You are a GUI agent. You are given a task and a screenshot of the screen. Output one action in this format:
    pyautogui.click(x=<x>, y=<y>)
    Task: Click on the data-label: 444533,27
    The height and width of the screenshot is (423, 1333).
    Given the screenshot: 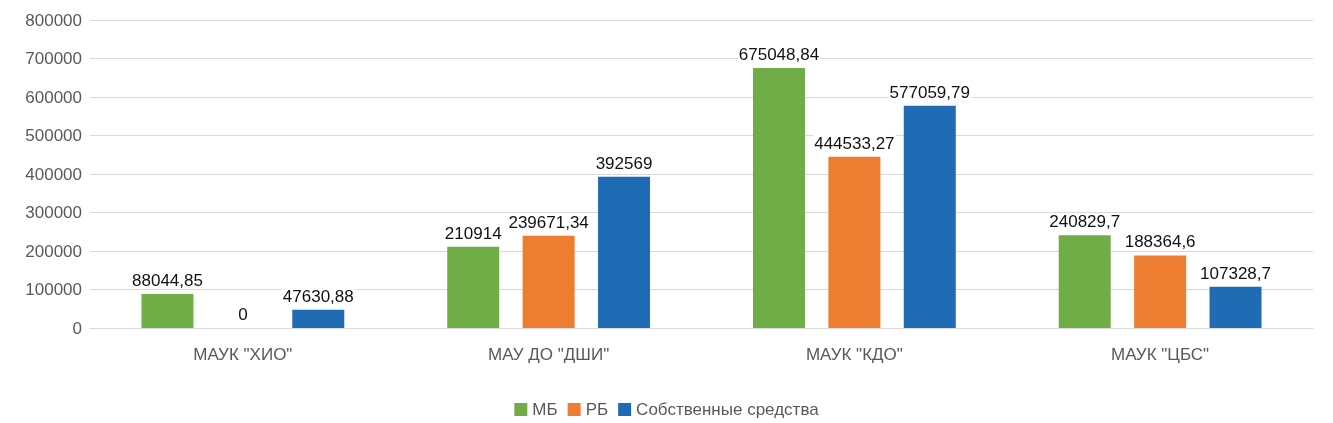 What is the action you would take?
    pyautogui.click(x=854, y=143)
    